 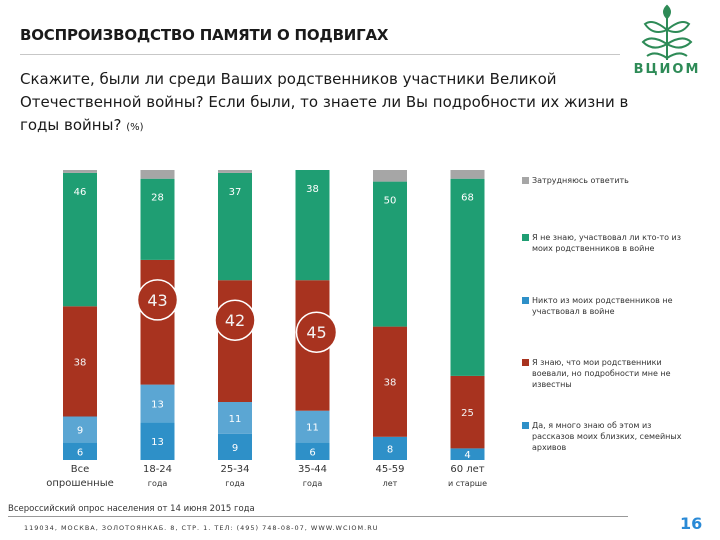 I want to click on category-label: 60 лет, so click(x=467, y=469).